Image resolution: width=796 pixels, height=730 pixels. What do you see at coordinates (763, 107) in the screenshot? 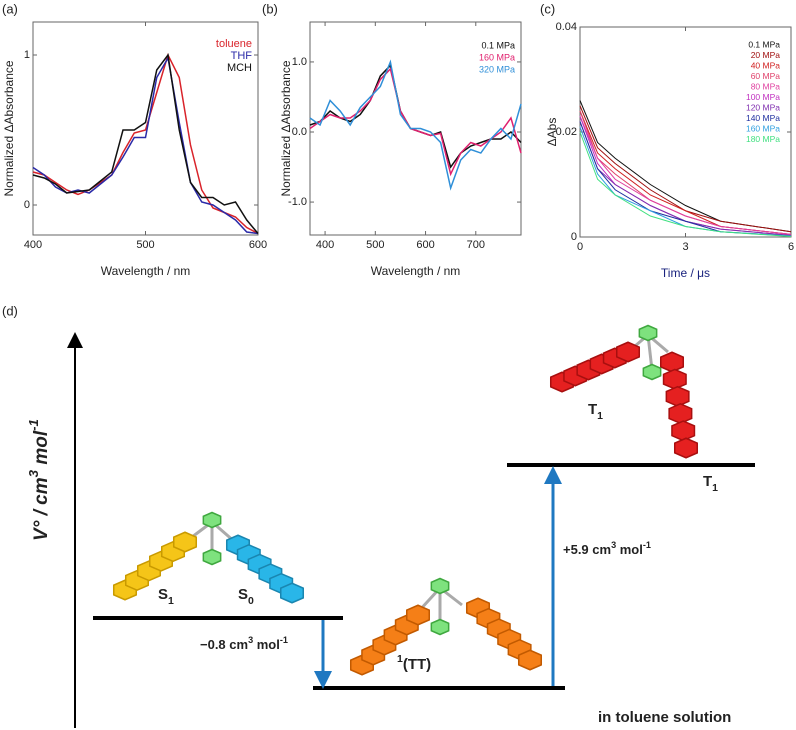
I see `legend-entry: 120 MPa` at bounding box center [763, 107].